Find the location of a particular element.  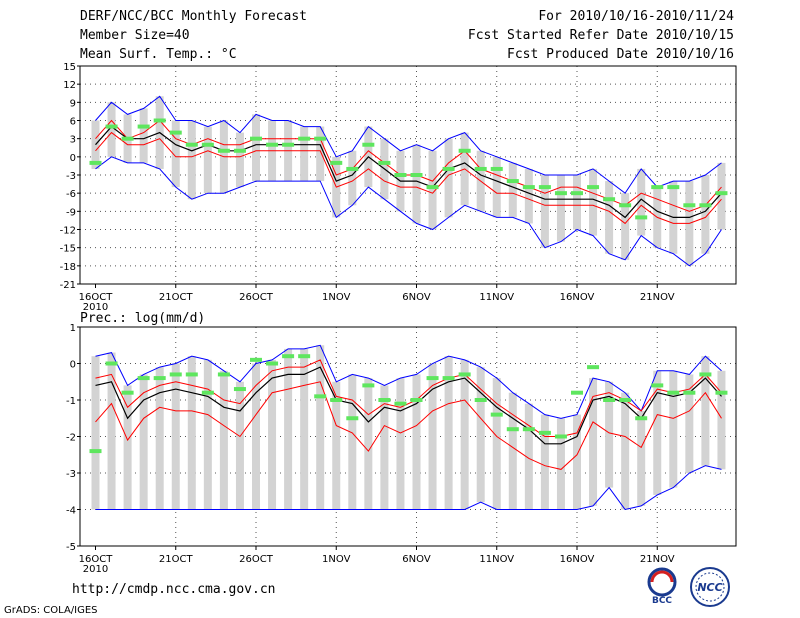

temp-ytick-label: 12 is located at coordinates (69, 85).